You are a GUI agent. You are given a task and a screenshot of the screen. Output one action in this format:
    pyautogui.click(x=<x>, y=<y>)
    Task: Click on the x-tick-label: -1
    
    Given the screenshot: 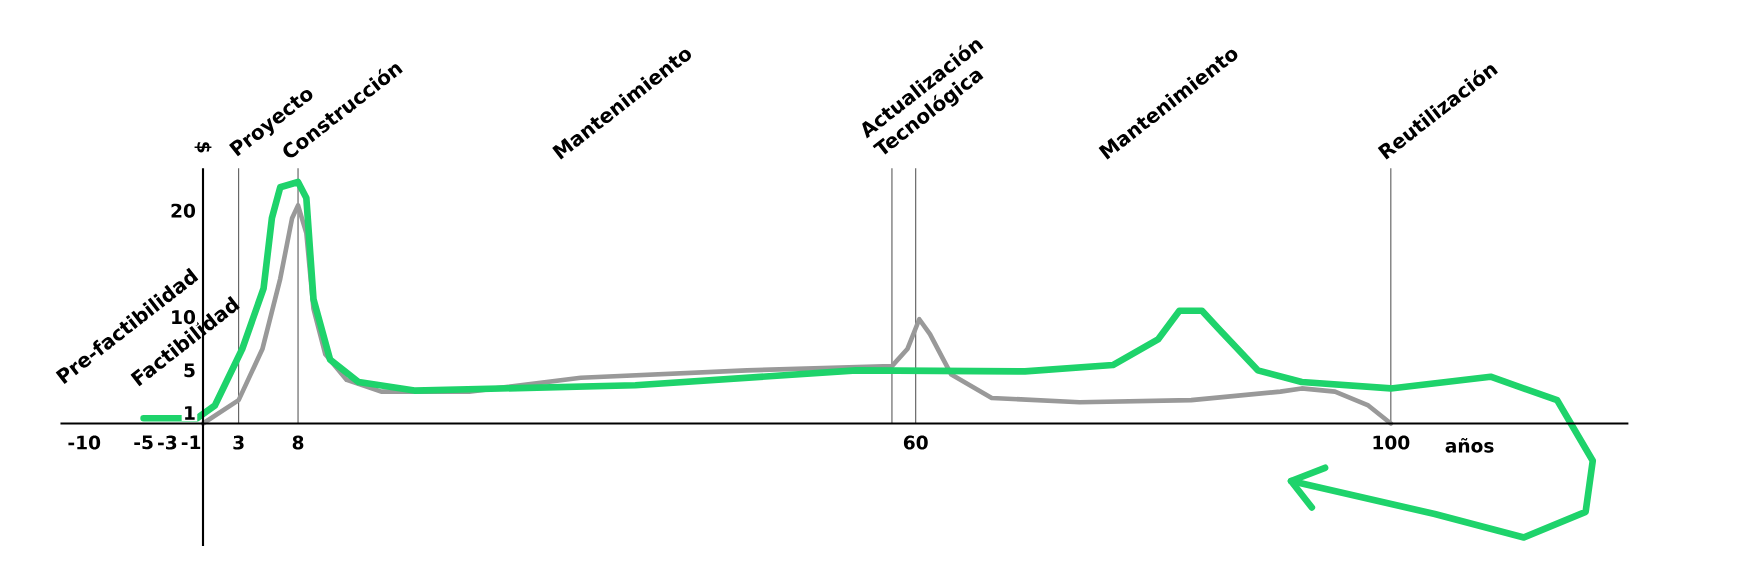 What is the action you would take?
    pyautogui.click(x=191, y=442)
    